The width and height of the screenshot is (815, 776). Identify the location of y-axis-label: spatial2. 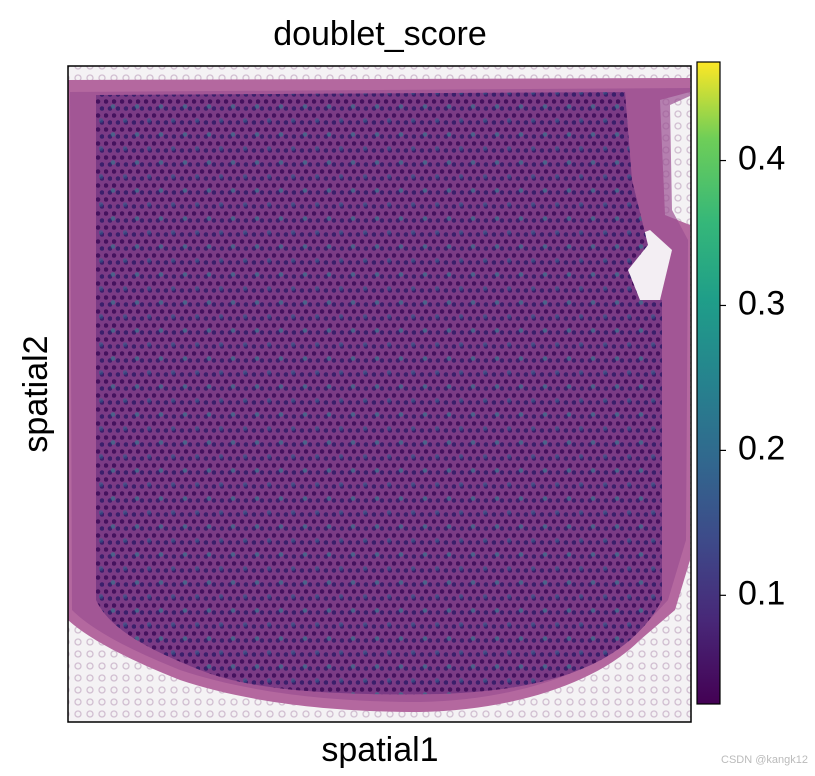
(36, 393).